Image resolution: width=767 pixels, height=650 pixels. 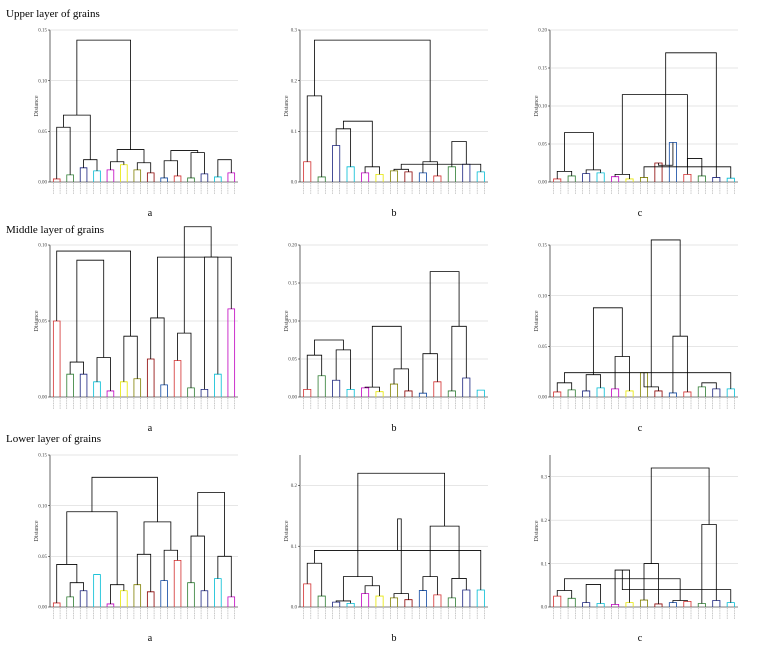 I want to click on y-tick-label: 0.20, so click(x=292, y=246).